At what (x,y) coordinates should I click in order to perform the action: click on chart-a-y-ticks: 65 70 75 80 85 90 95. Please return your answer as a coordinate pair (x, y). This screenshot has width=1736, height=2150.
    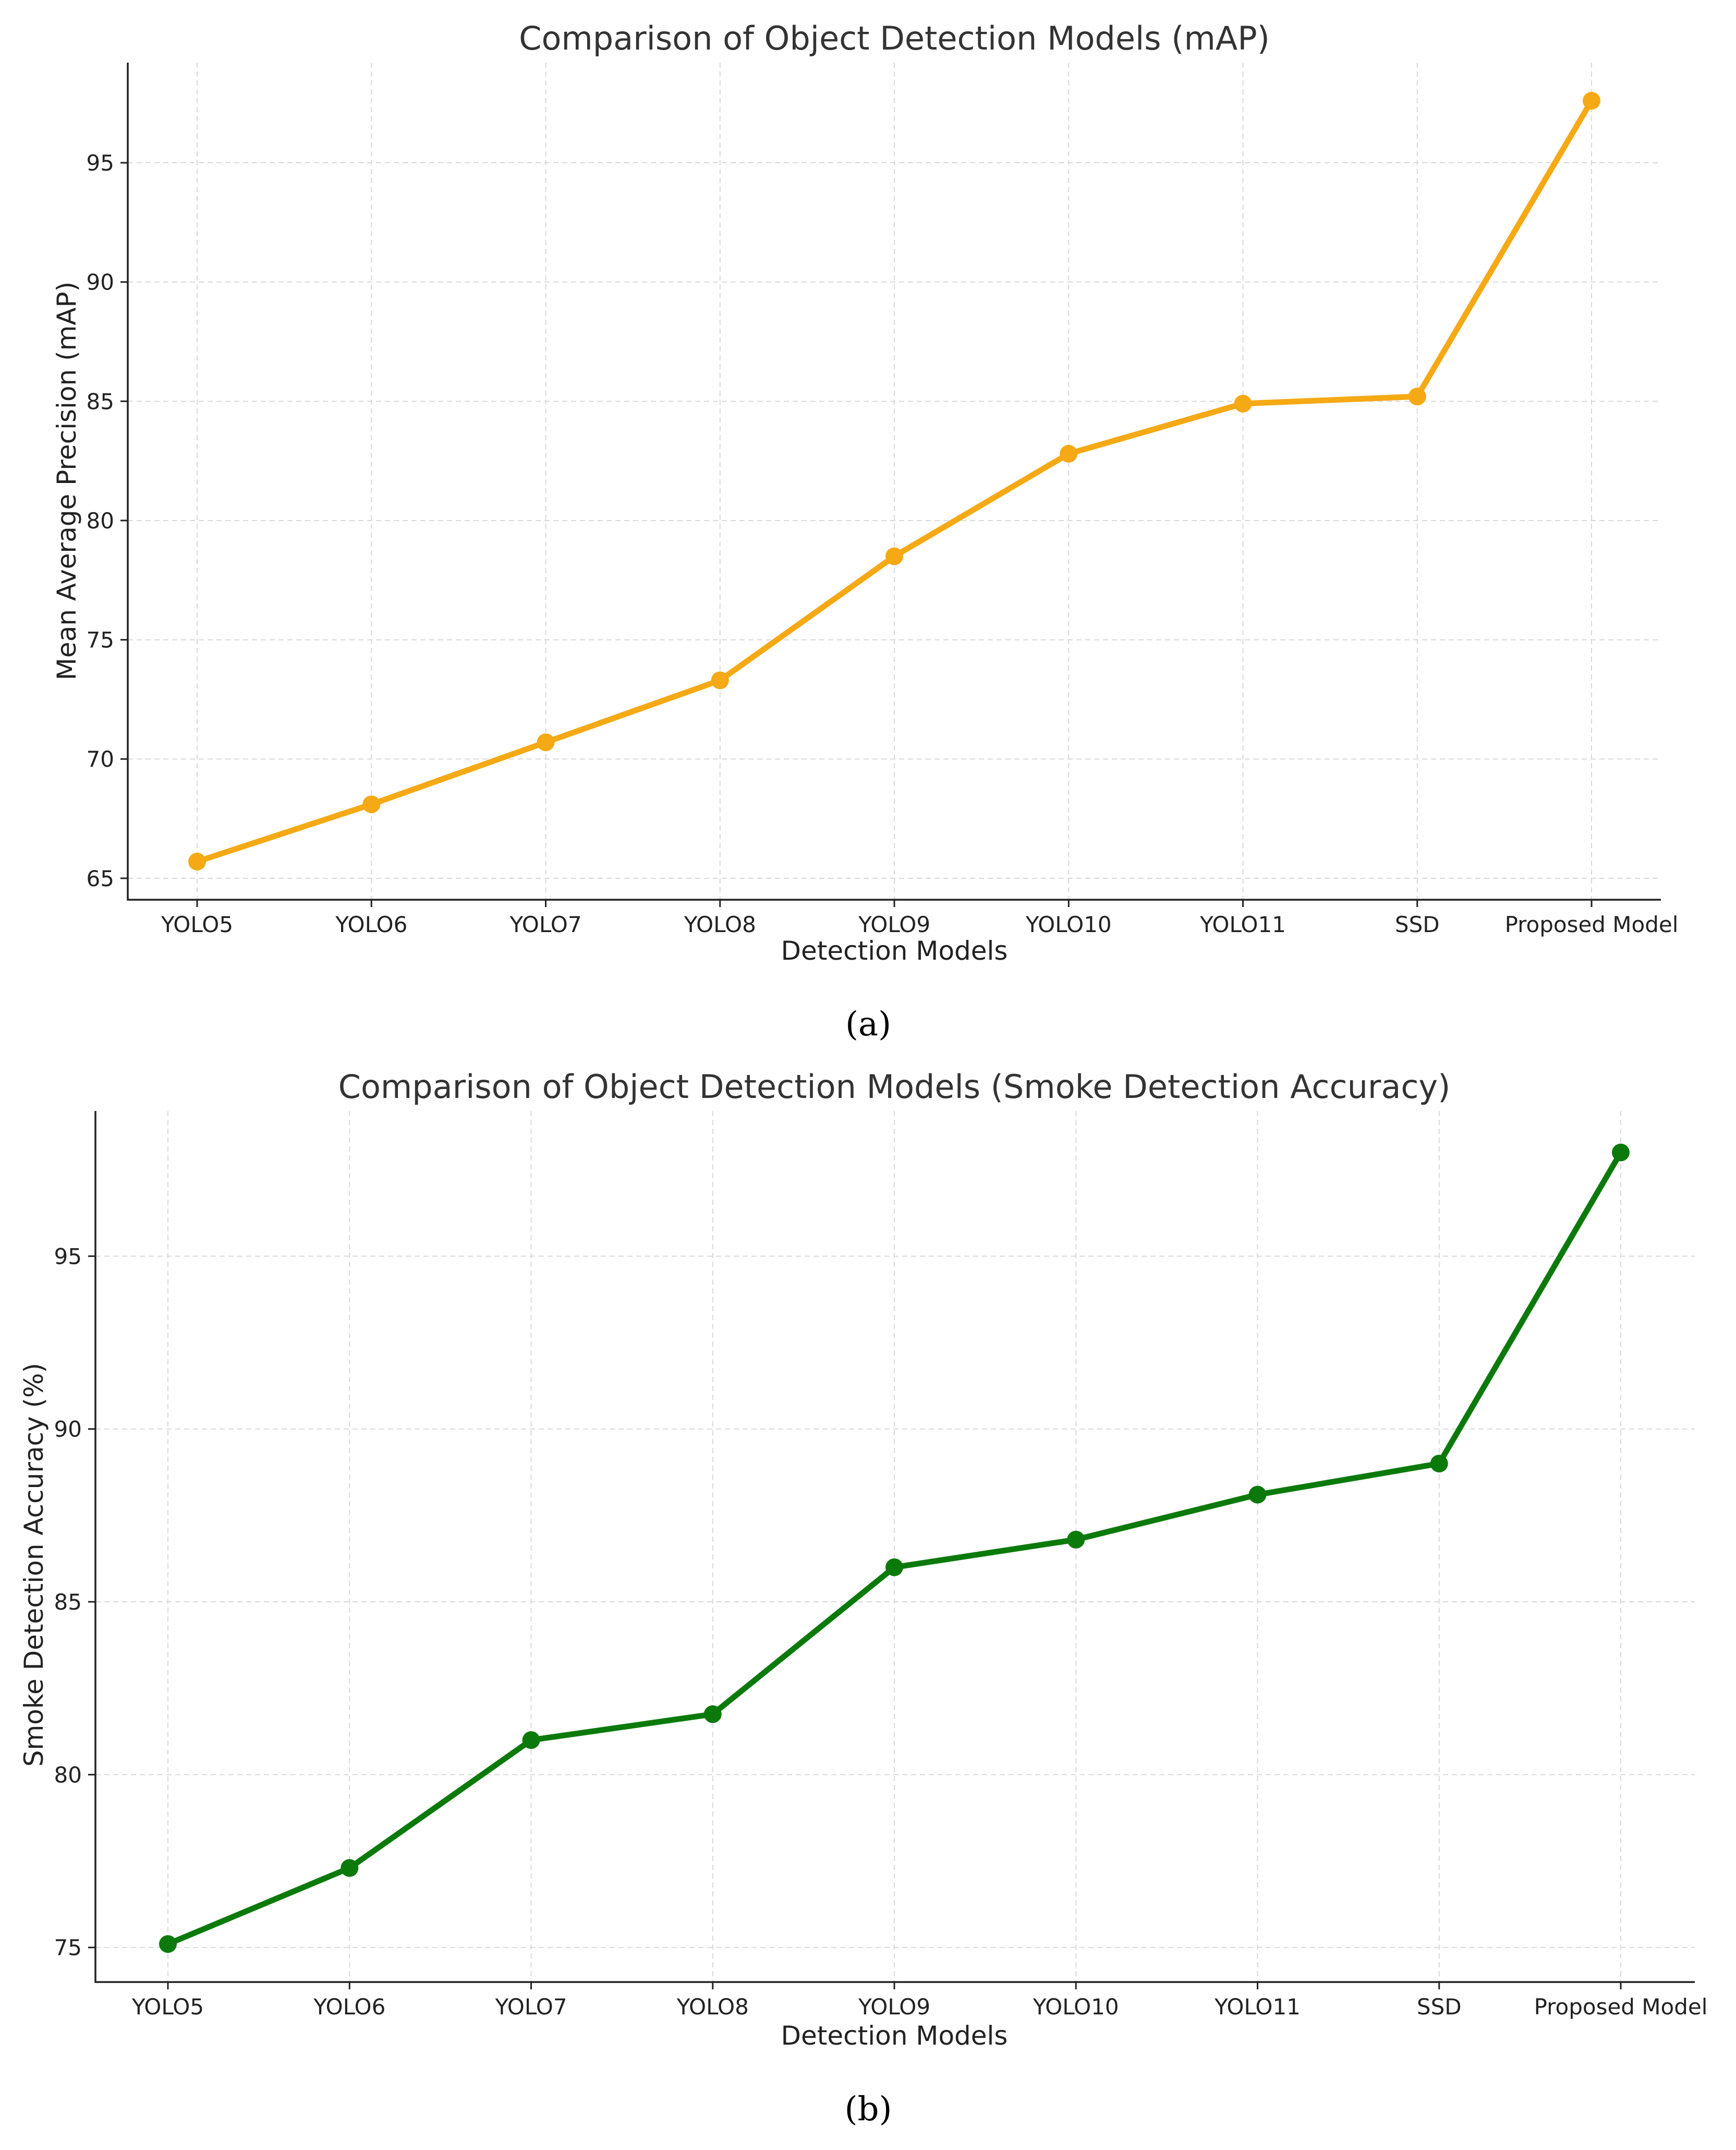
    Looking at the image, I should click on (107, 520).